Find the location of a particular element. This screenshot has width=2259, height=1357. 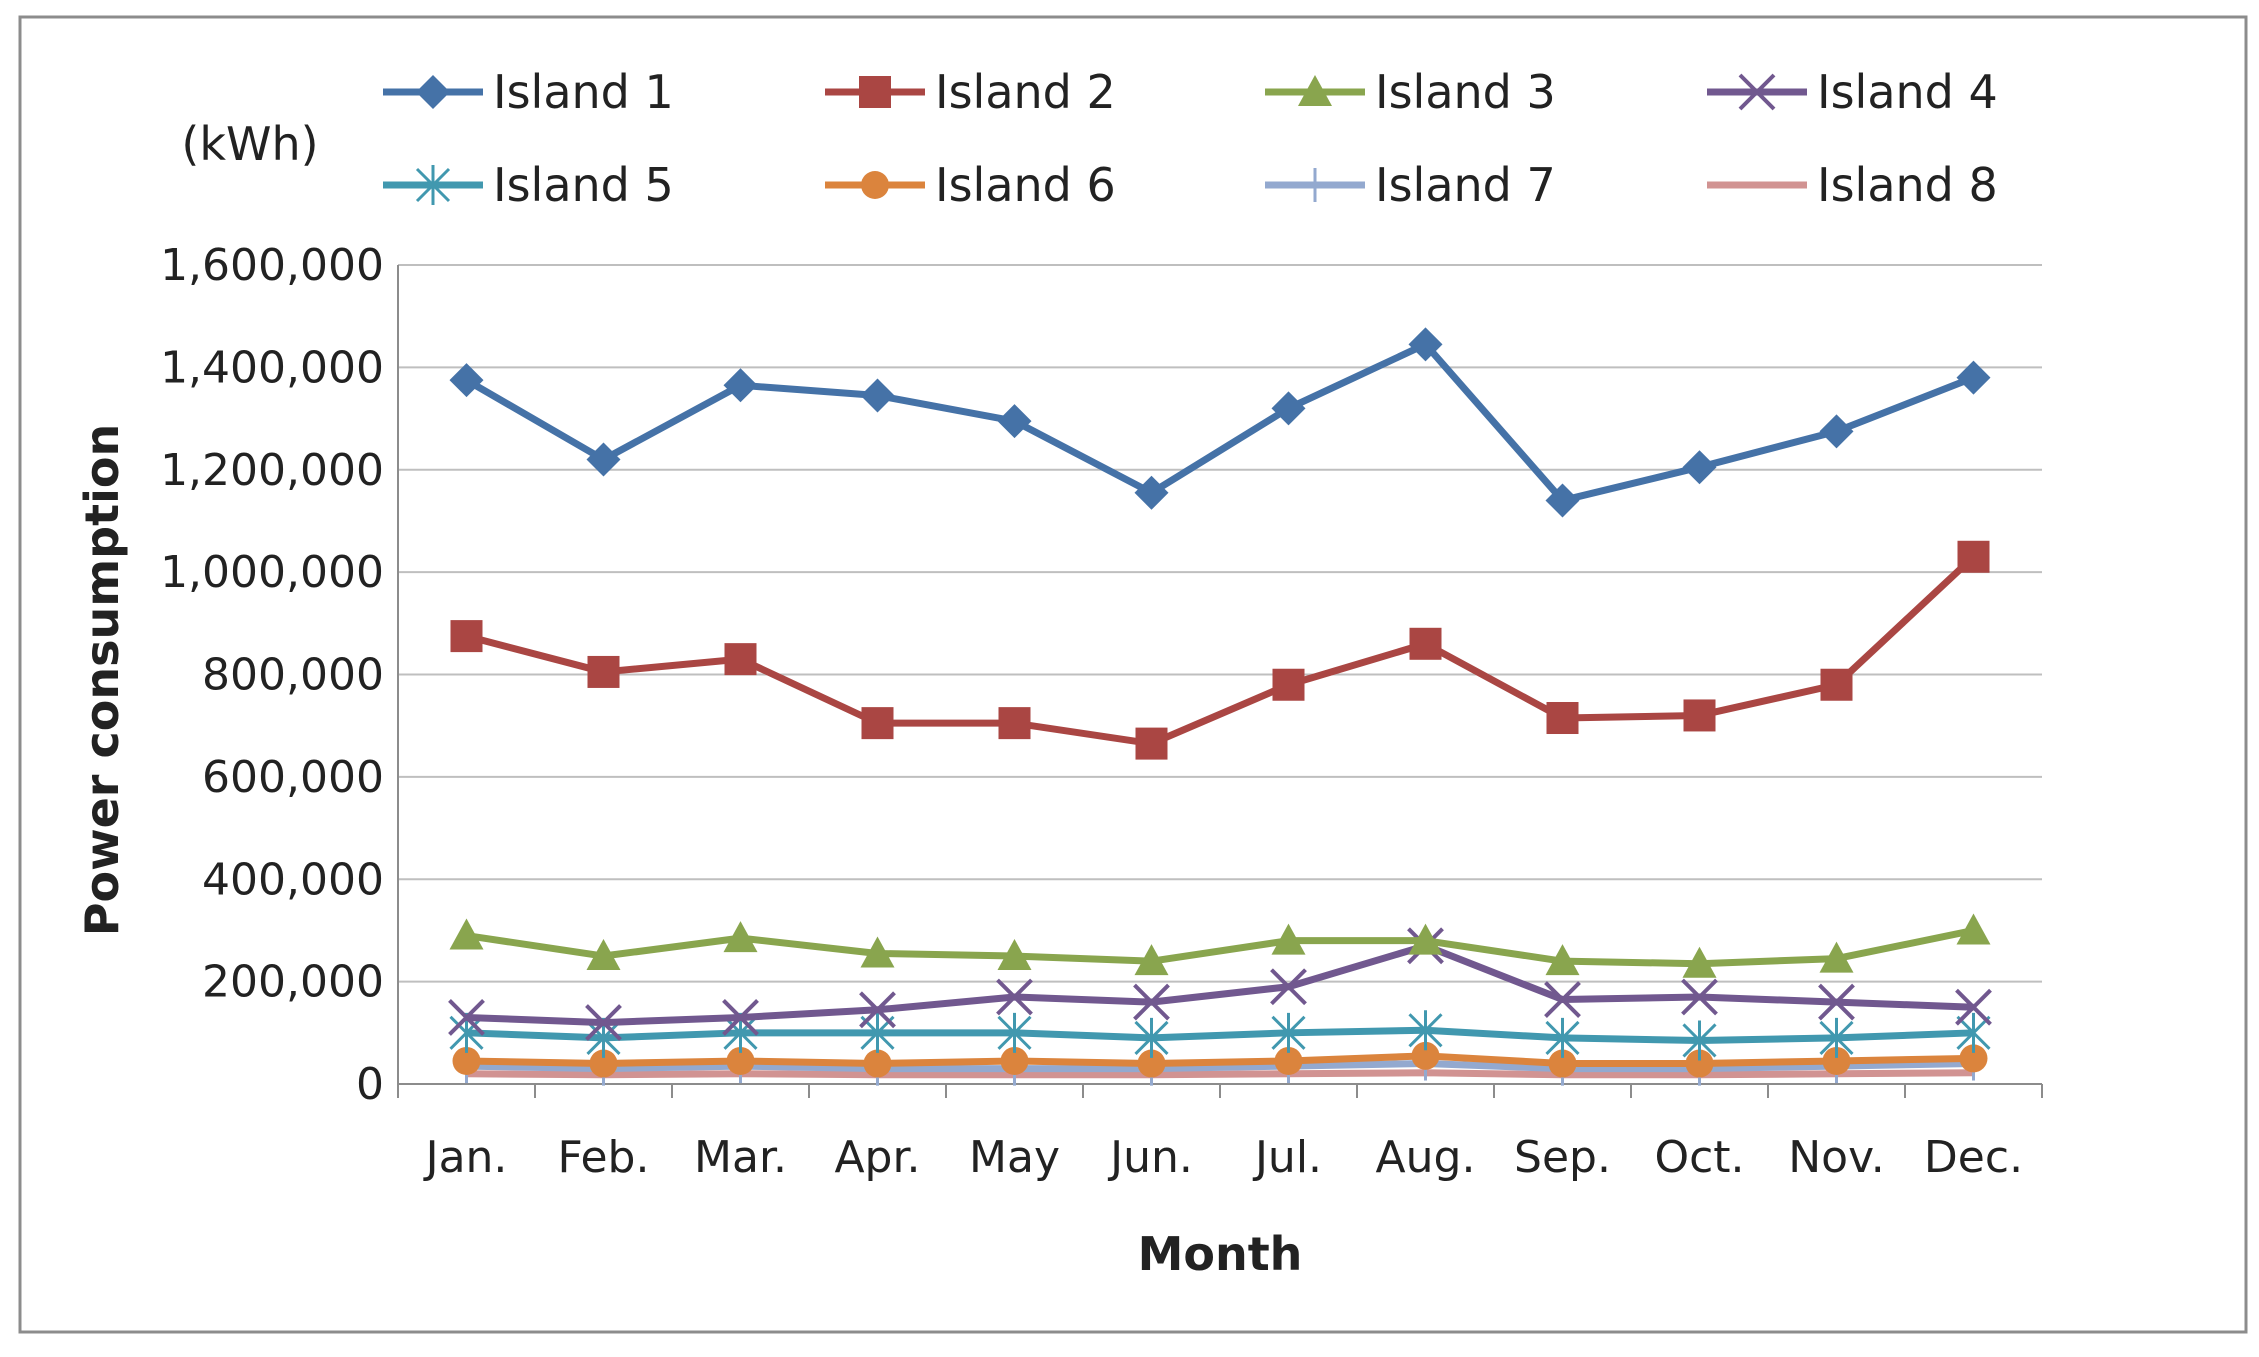

legend-entry-island-1: Island 1 is located at coordinates (528, 92).